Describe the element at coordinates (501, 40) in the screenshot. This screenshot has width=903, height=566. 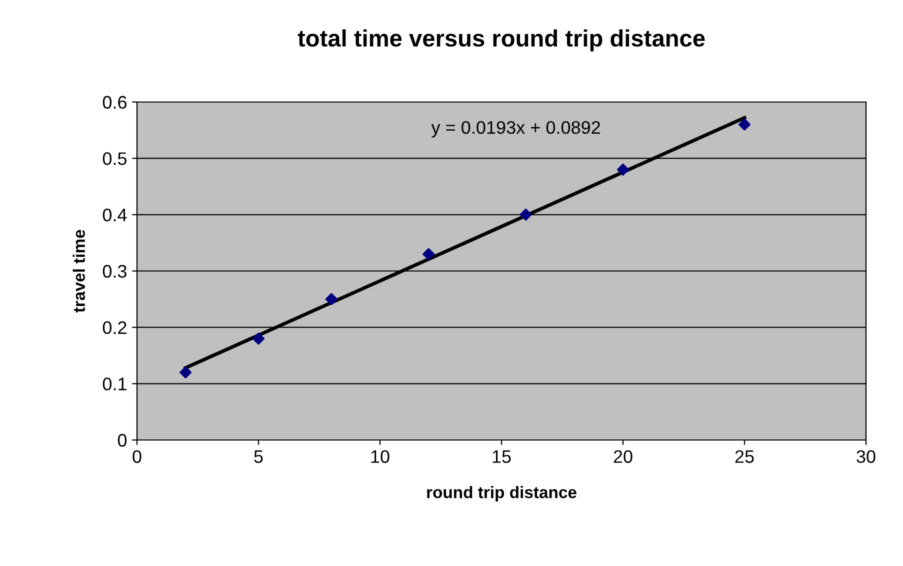
I see `chart-title: total time versus round trip distance` at that location.